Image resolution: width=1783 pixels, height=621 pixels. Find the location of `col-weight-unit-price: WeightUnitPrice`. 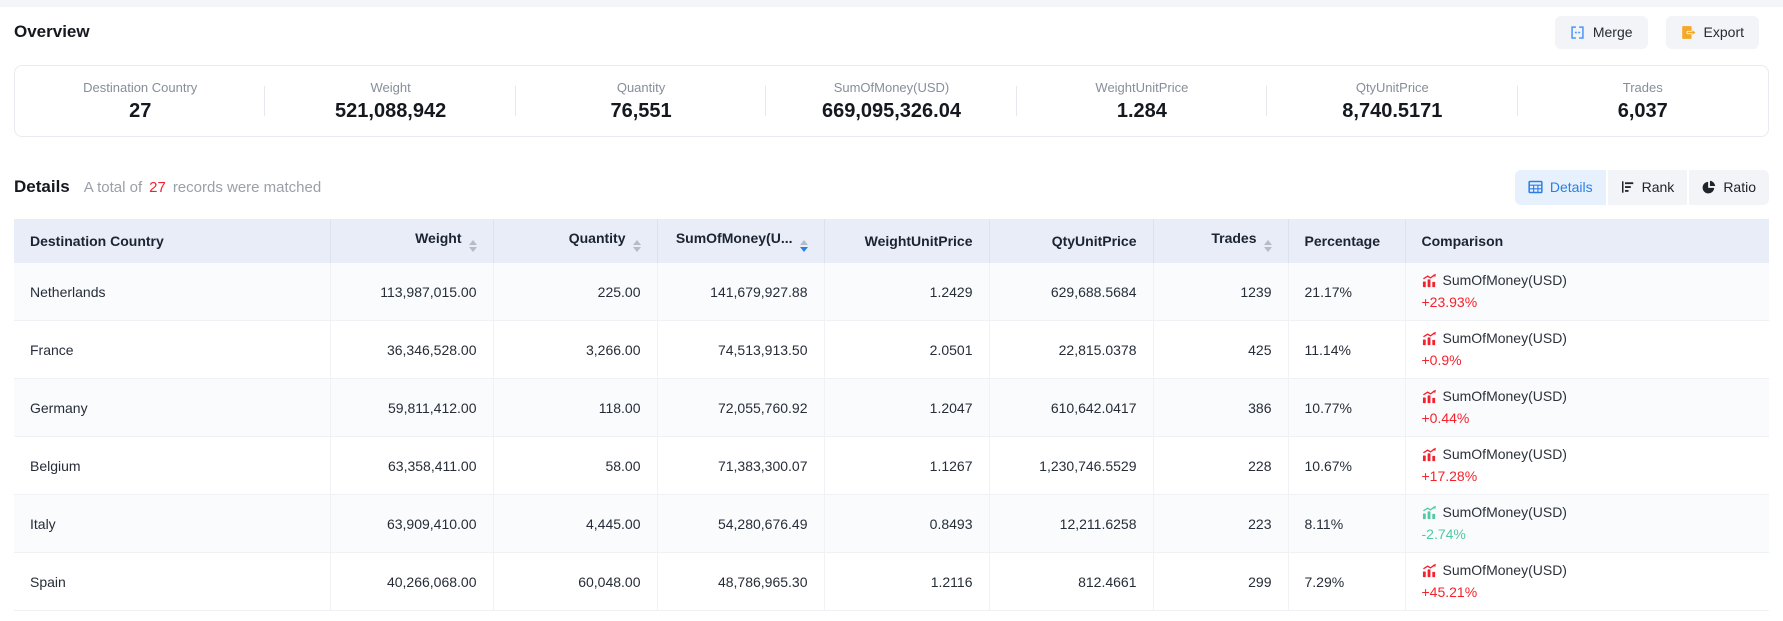

col-weight-unit-price: WeightUnitPrice is located at coordinates (907, 241).